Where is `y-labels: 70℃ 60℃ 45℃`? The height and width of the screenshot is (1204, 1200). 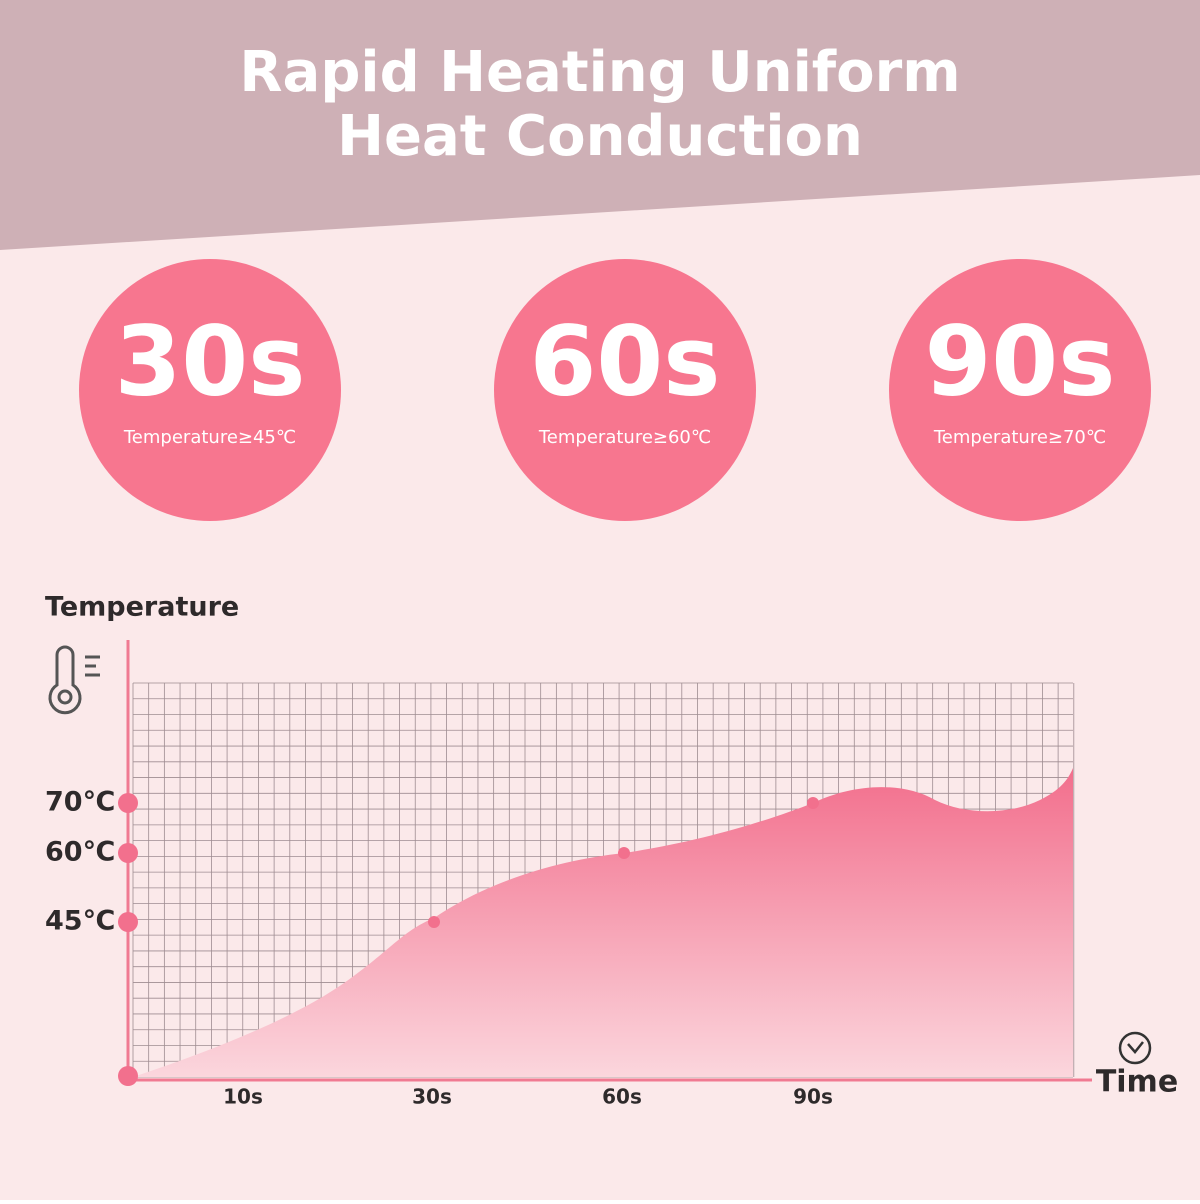 y-labels: 70℃ 60℃ 45℃ is located at coordinates (91, 862).